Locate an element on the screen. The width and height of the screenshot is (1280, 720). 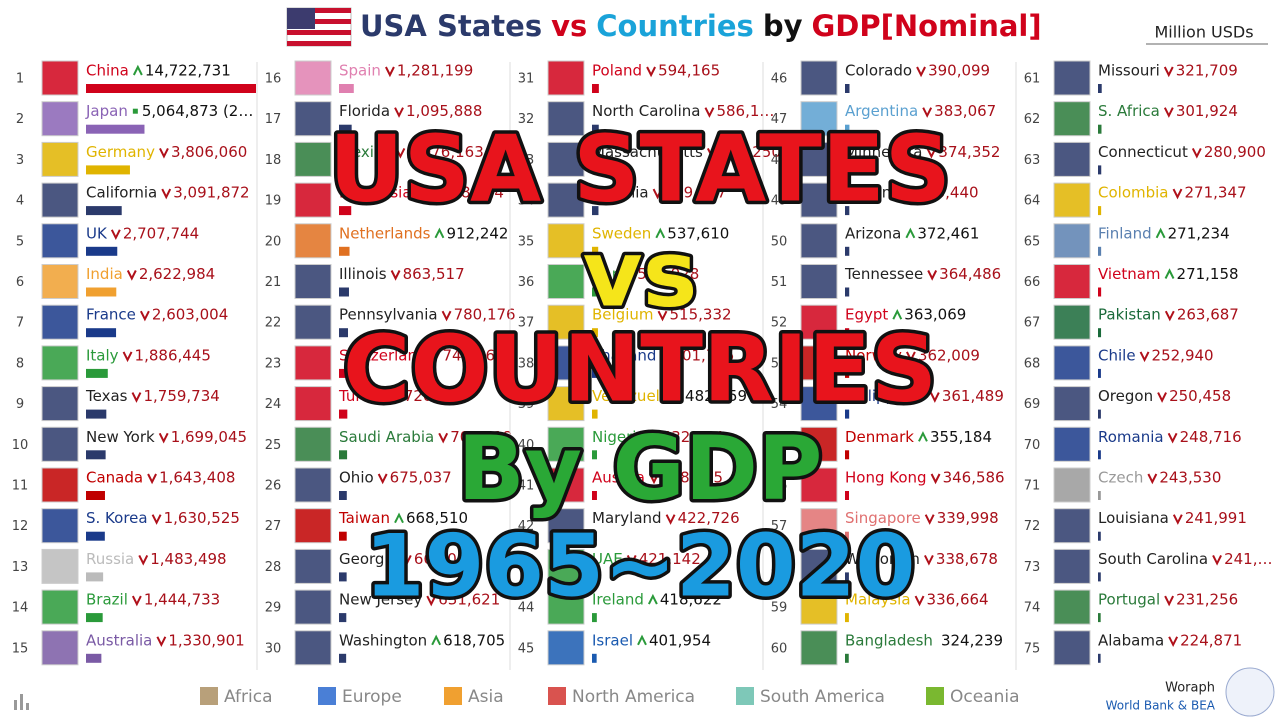
country-name: Louisiana is located at coordinates (1133, 518).